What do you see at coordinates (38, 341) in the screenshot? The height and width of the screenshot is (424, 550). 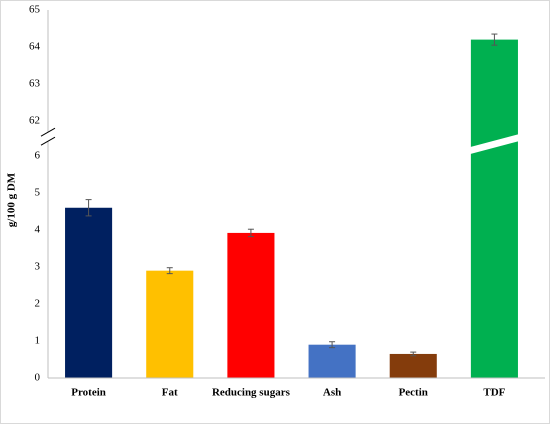 I see `y-tick-label: 1` at bounding box center [38, 341].